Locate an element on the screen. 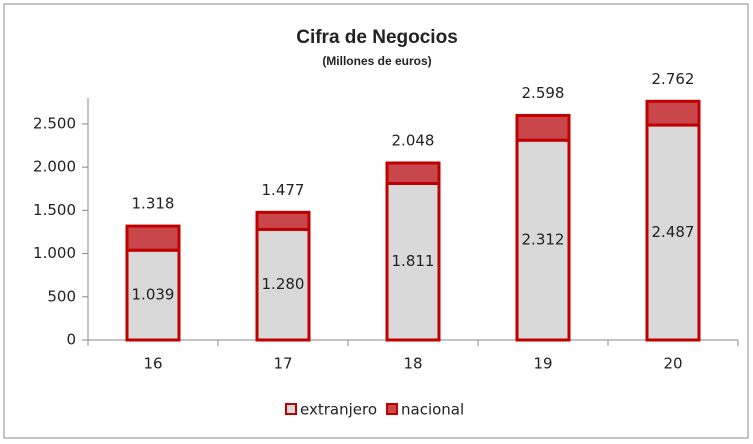 Image resolution: width=753 pixels, height=444 pixels. value-label: 1.280 is located at coordinates (283, 284).